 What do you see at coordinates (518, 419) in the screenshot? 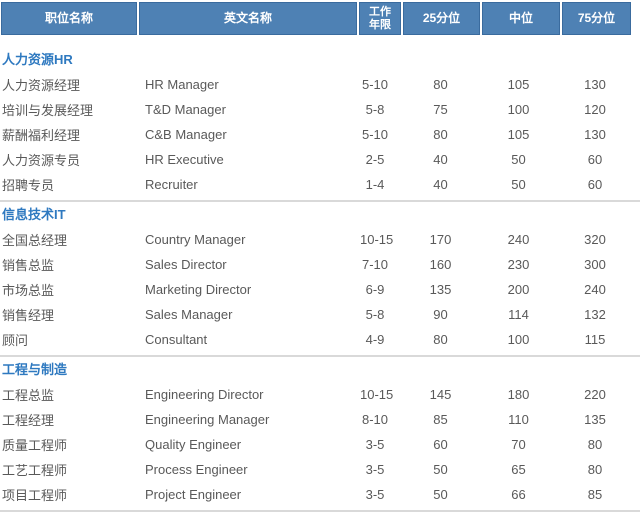
I see `cell-median: 110` at bounding box center [518, 419].